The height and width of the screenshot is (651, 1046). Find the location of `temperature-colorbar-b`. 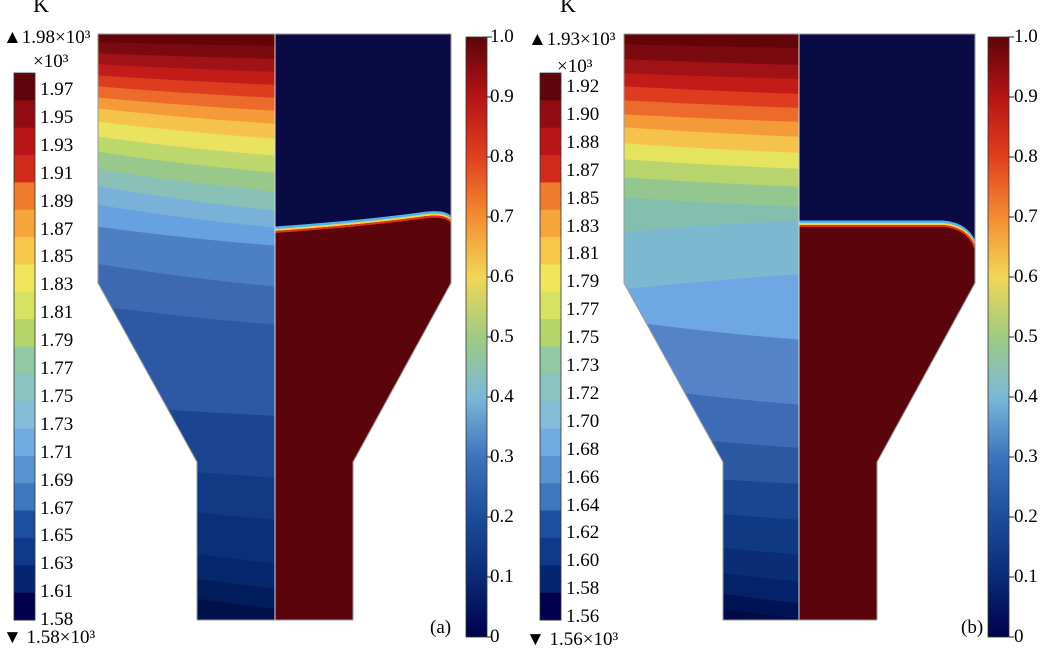

temperature-colorbar-b is located at coordinates (550, 346).